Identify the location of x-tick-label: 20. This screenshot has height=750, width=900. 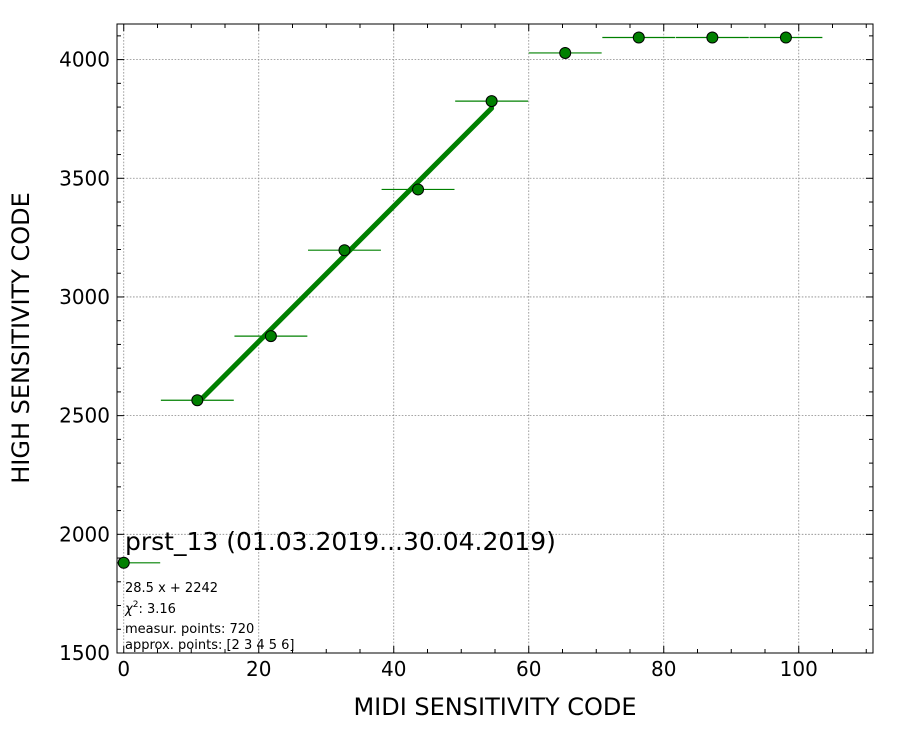
(258, 669).